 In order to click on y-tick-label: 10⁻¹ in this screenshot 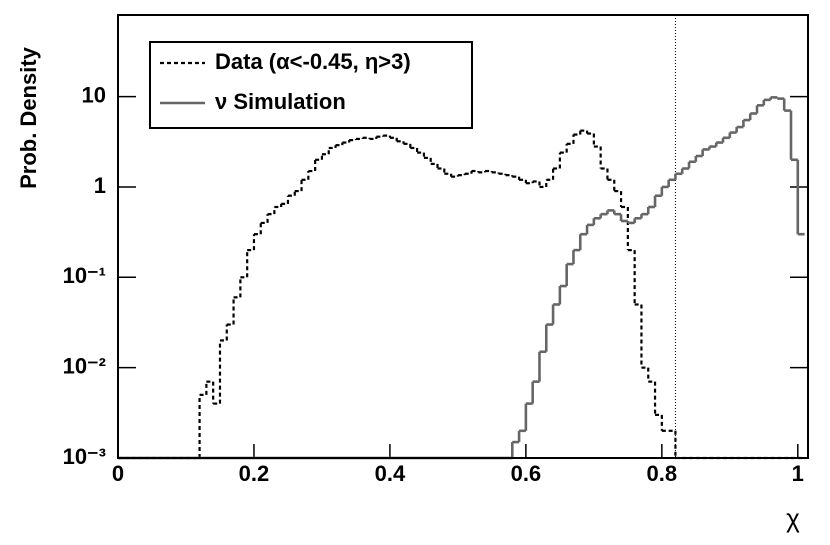, I will do `click(84, 275)`.